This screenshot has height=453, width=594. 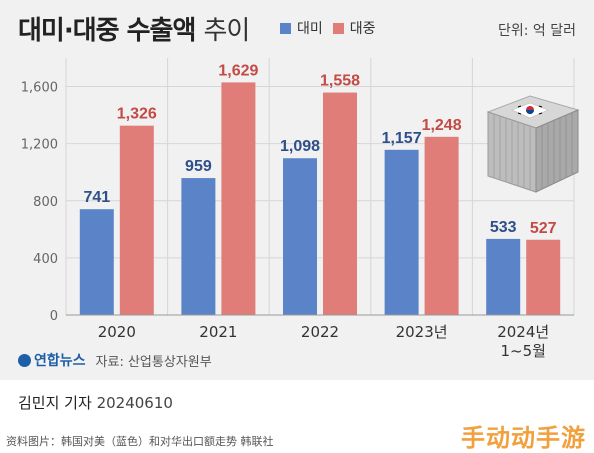 I want to click on chart-legend: 대미 대중, so click(x=328, y=28).